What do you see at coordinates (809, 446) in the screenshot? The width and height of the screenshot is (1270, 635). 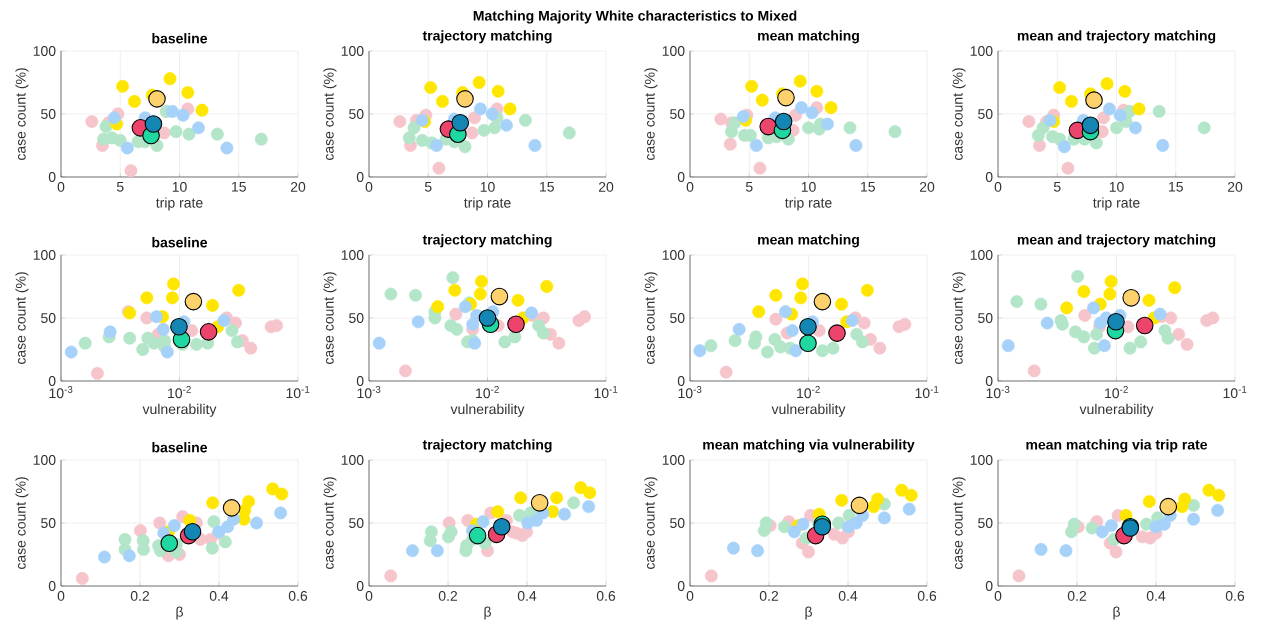 I see `chart-title: mean matching via vulnerability` at bounding box center [809, 446].